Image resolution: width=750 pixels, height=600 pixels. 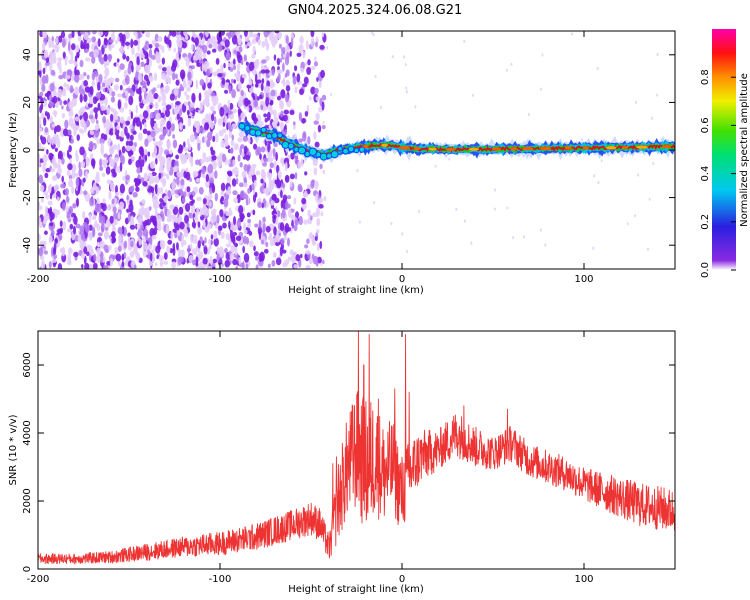 What do you see at coordinates (583, 579) in the screenshot?
I see `snr-x-tick-label: 100` at bounding box center [583, 579].